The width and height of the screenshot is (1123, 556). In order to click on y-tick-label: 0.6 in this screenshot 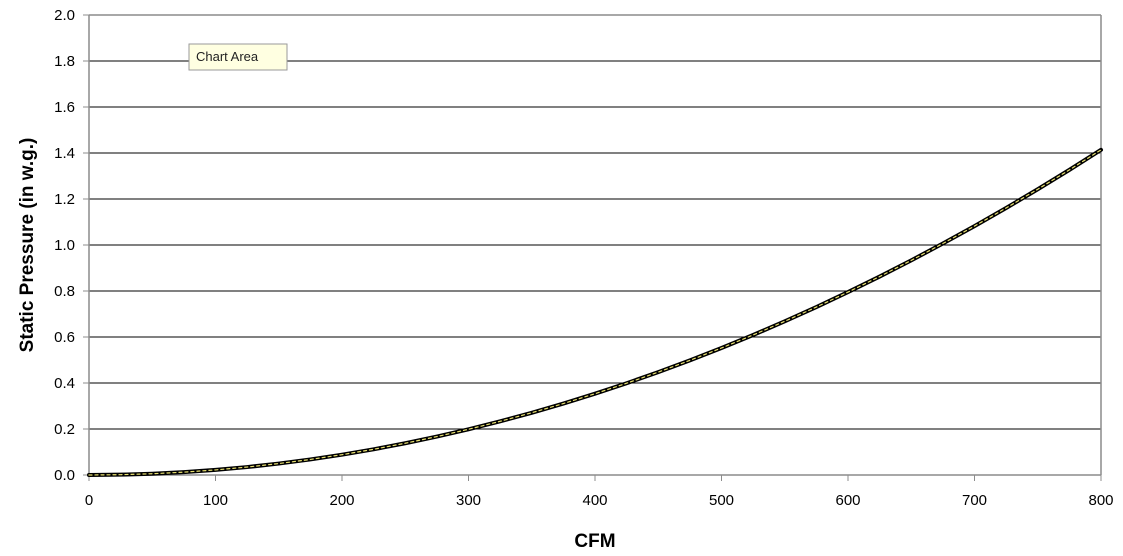, I will do `click(64, 337)`.